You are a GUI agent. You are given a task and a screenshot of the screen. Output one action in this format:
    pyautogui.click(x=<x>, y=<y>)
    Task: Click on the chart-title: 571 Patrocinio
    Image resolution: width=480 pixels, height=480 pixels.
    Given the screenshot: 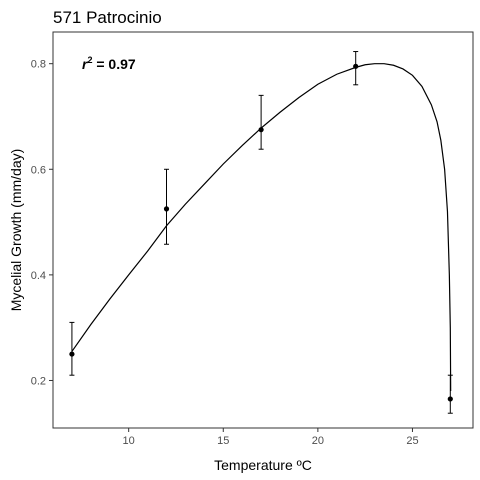 What is the action you would take?
    pyautogui.click(x=107, y=17)
    